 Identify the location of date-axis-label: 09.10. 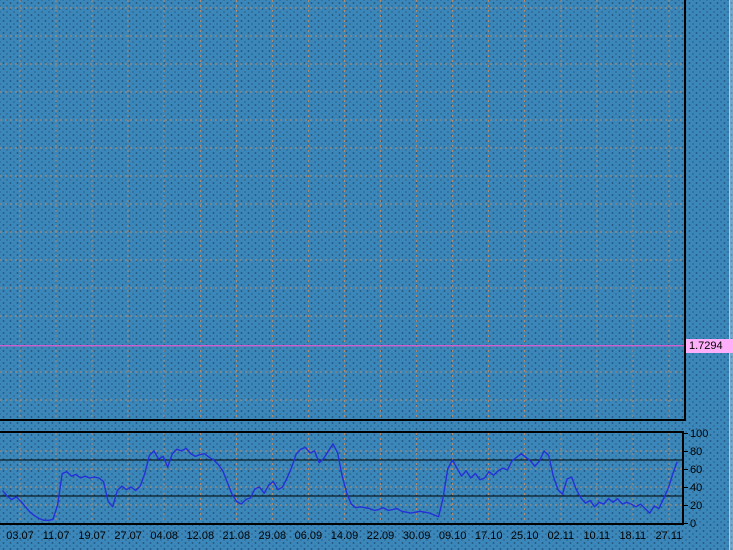
(452, 536).